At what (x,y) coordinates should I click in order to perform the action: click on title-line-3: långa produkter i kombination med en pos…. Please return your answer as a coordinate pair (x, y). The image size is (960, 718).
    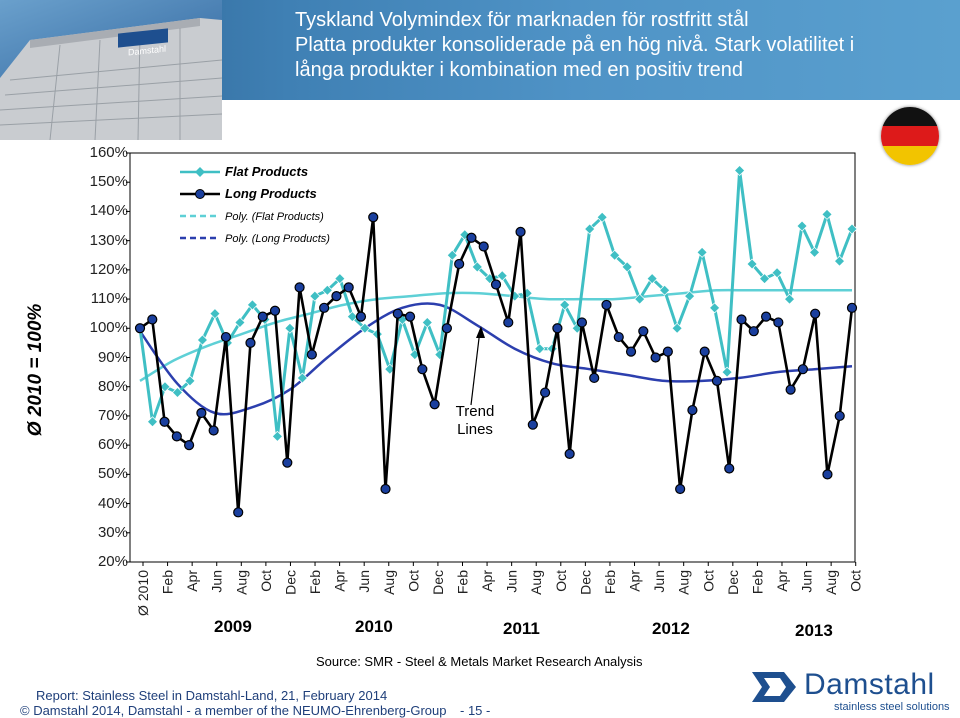
    Looking at the image, I should click on (519, 70).